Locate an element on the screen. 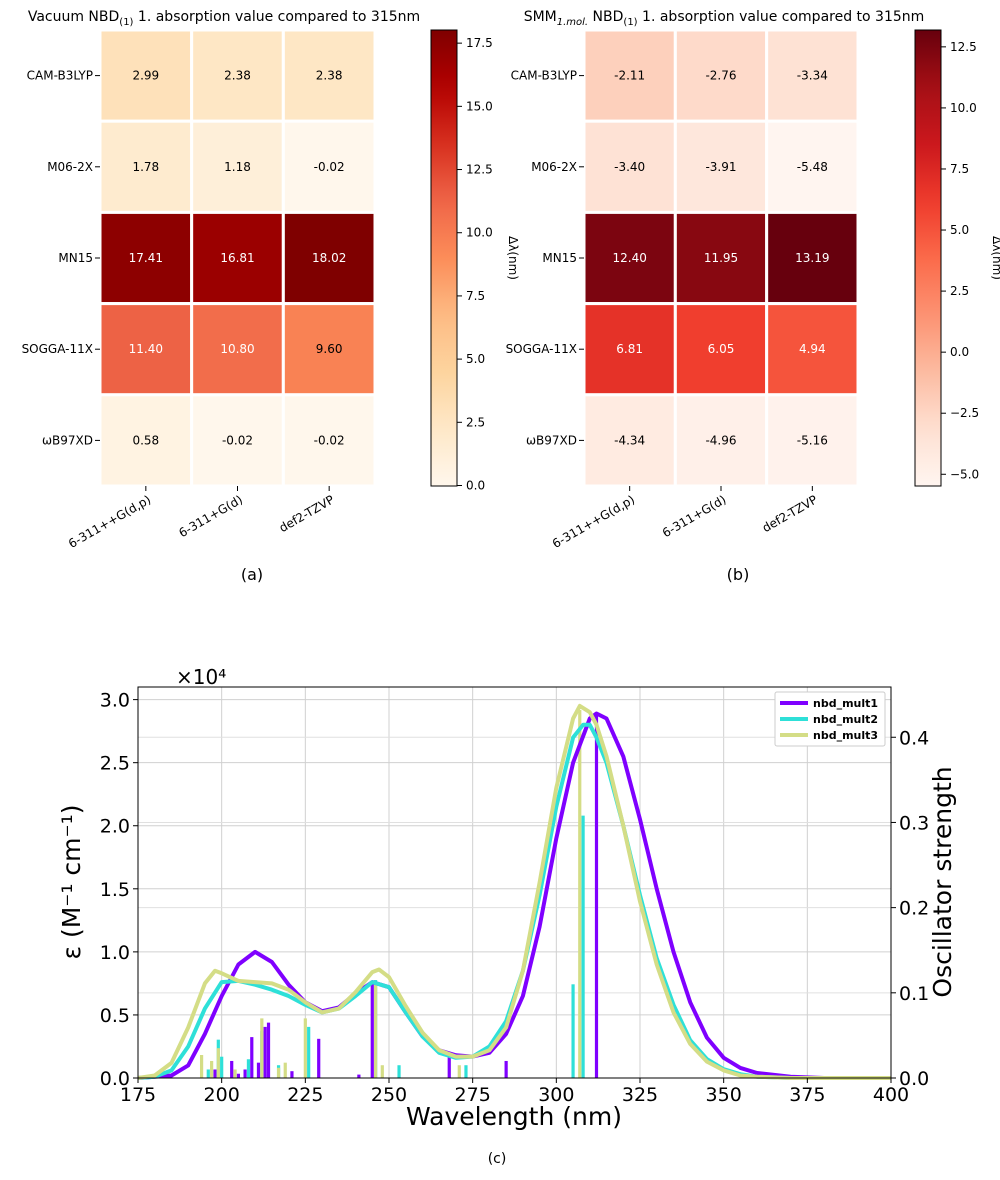 This screenshot has height=1180, width=1000. x-tick-label: 325 is located at coordinates (640, 1095).